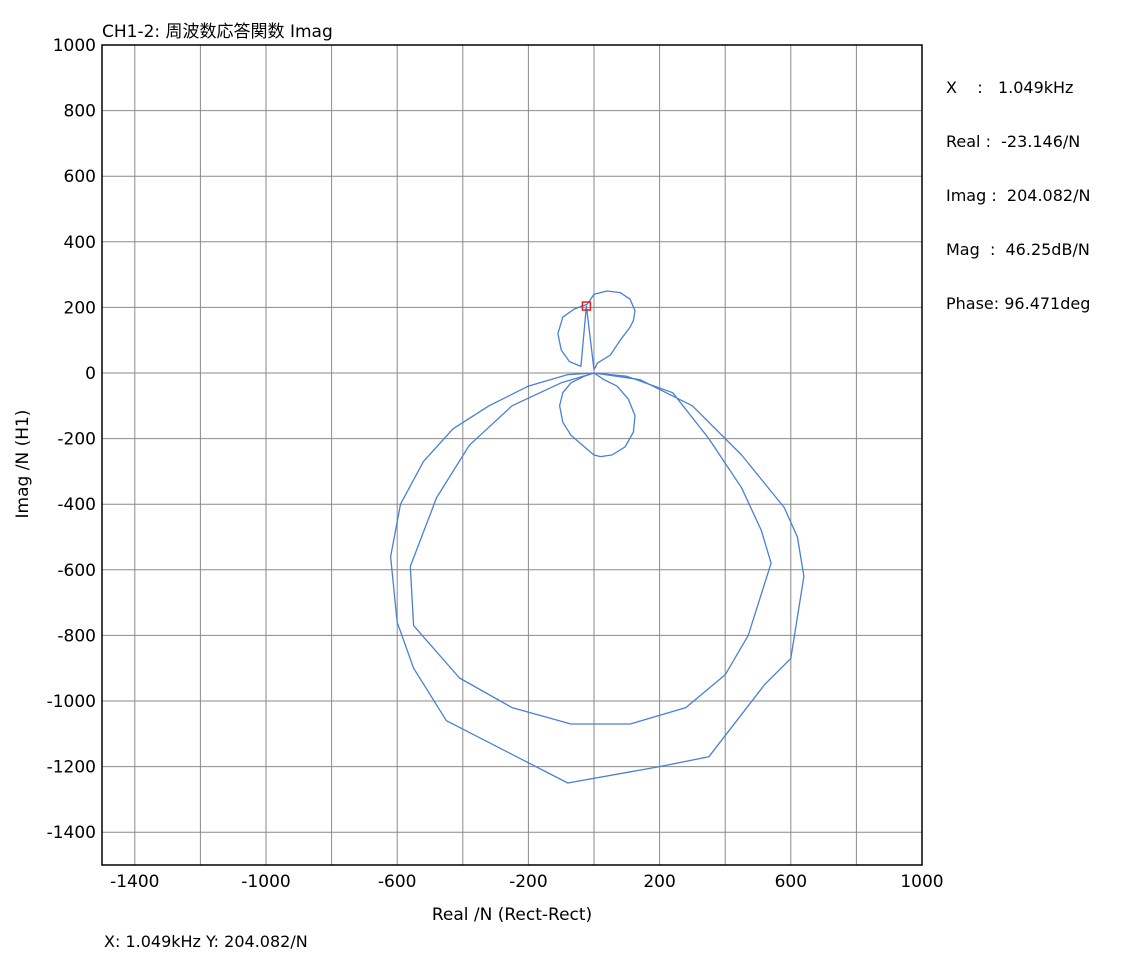  What do you see at coordinates (921, 882) in the screenshot?
I see `x-tick-label: 1000` at bounding box center [921, 882].